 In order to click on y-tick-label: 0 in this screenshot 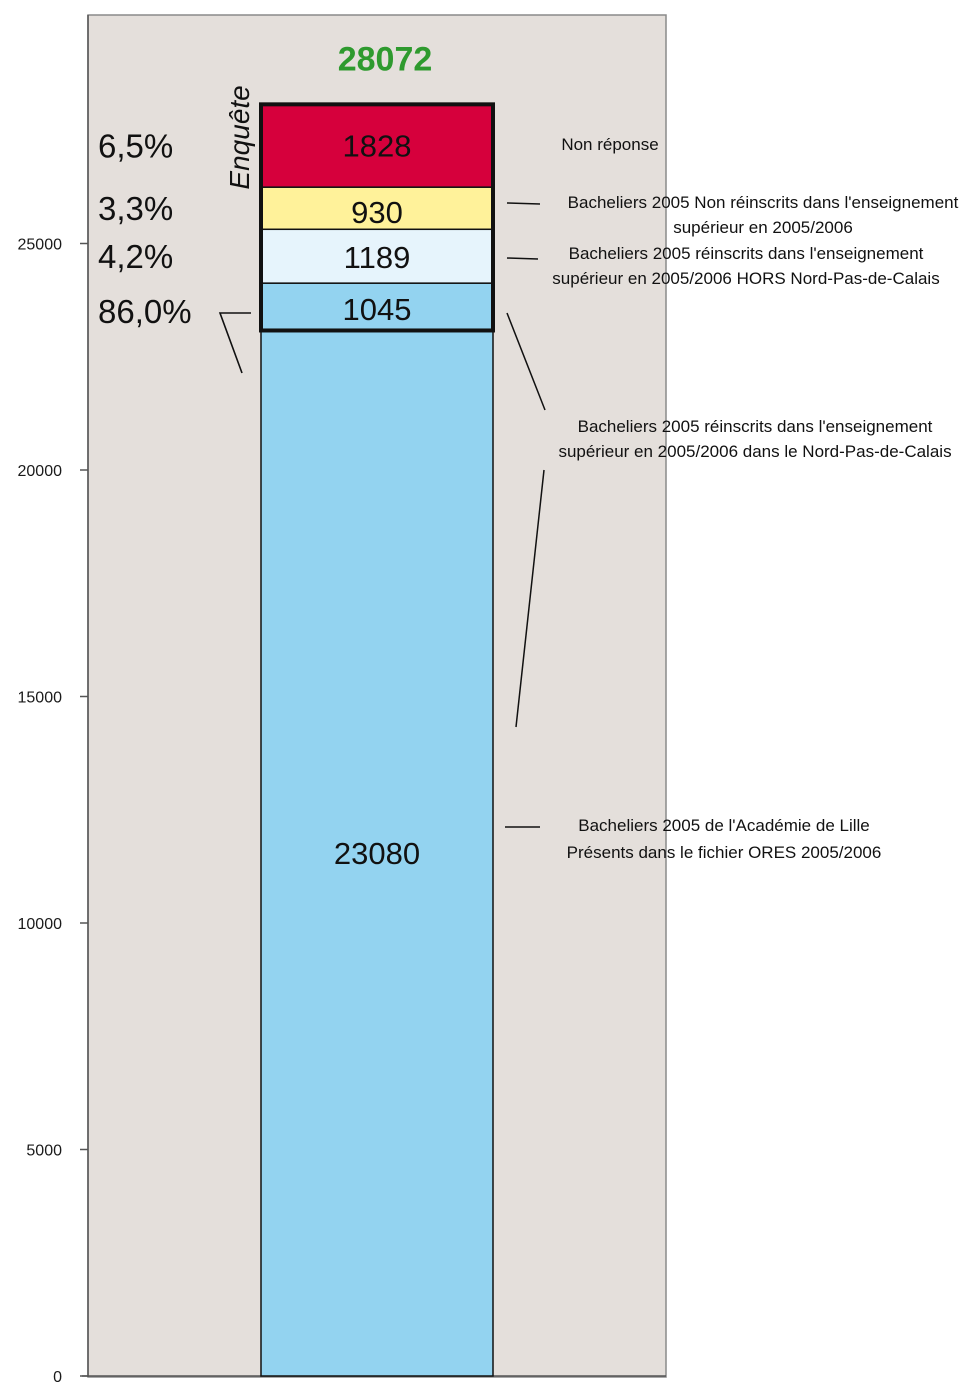, I will do `click(57, 1375)`.